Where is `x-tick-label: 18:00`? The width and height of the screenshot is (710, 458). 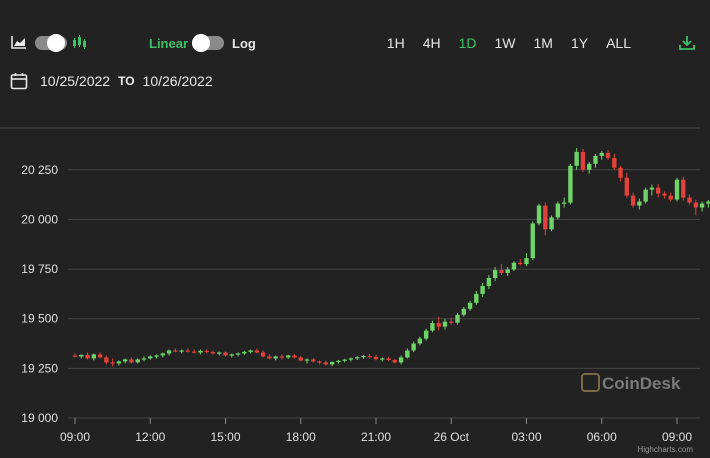 x-tick-label: 18:00 is located at coordinates (301, 437).